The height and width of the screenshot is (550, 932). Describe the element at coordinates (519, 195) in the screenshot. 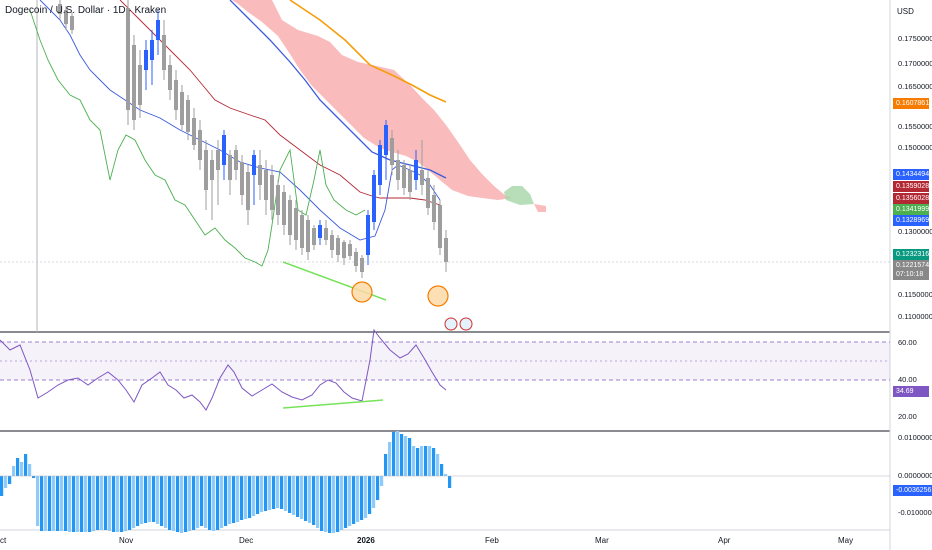

I see `bullish-cloud` at that location.